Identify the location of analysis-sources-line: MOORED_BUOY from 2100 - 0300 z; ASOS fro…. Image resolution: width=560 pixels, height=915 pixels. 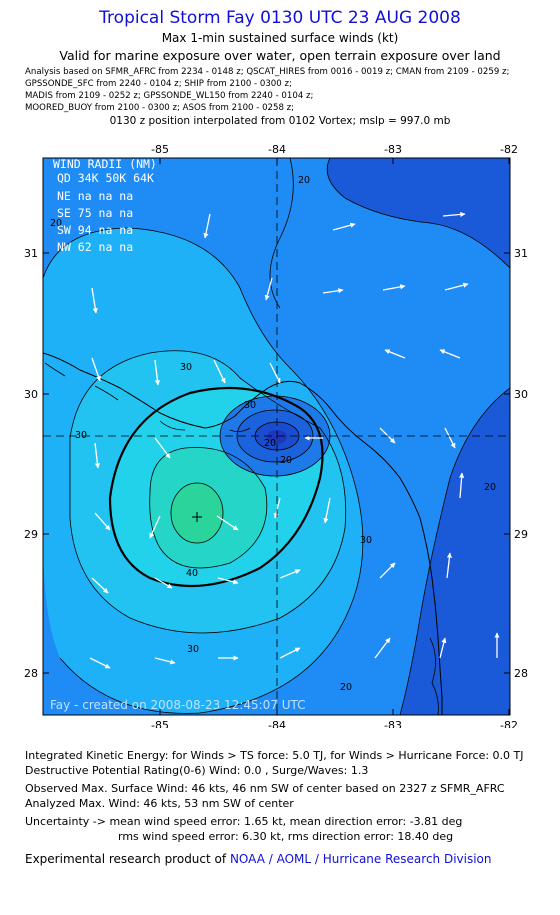
(160, 108).